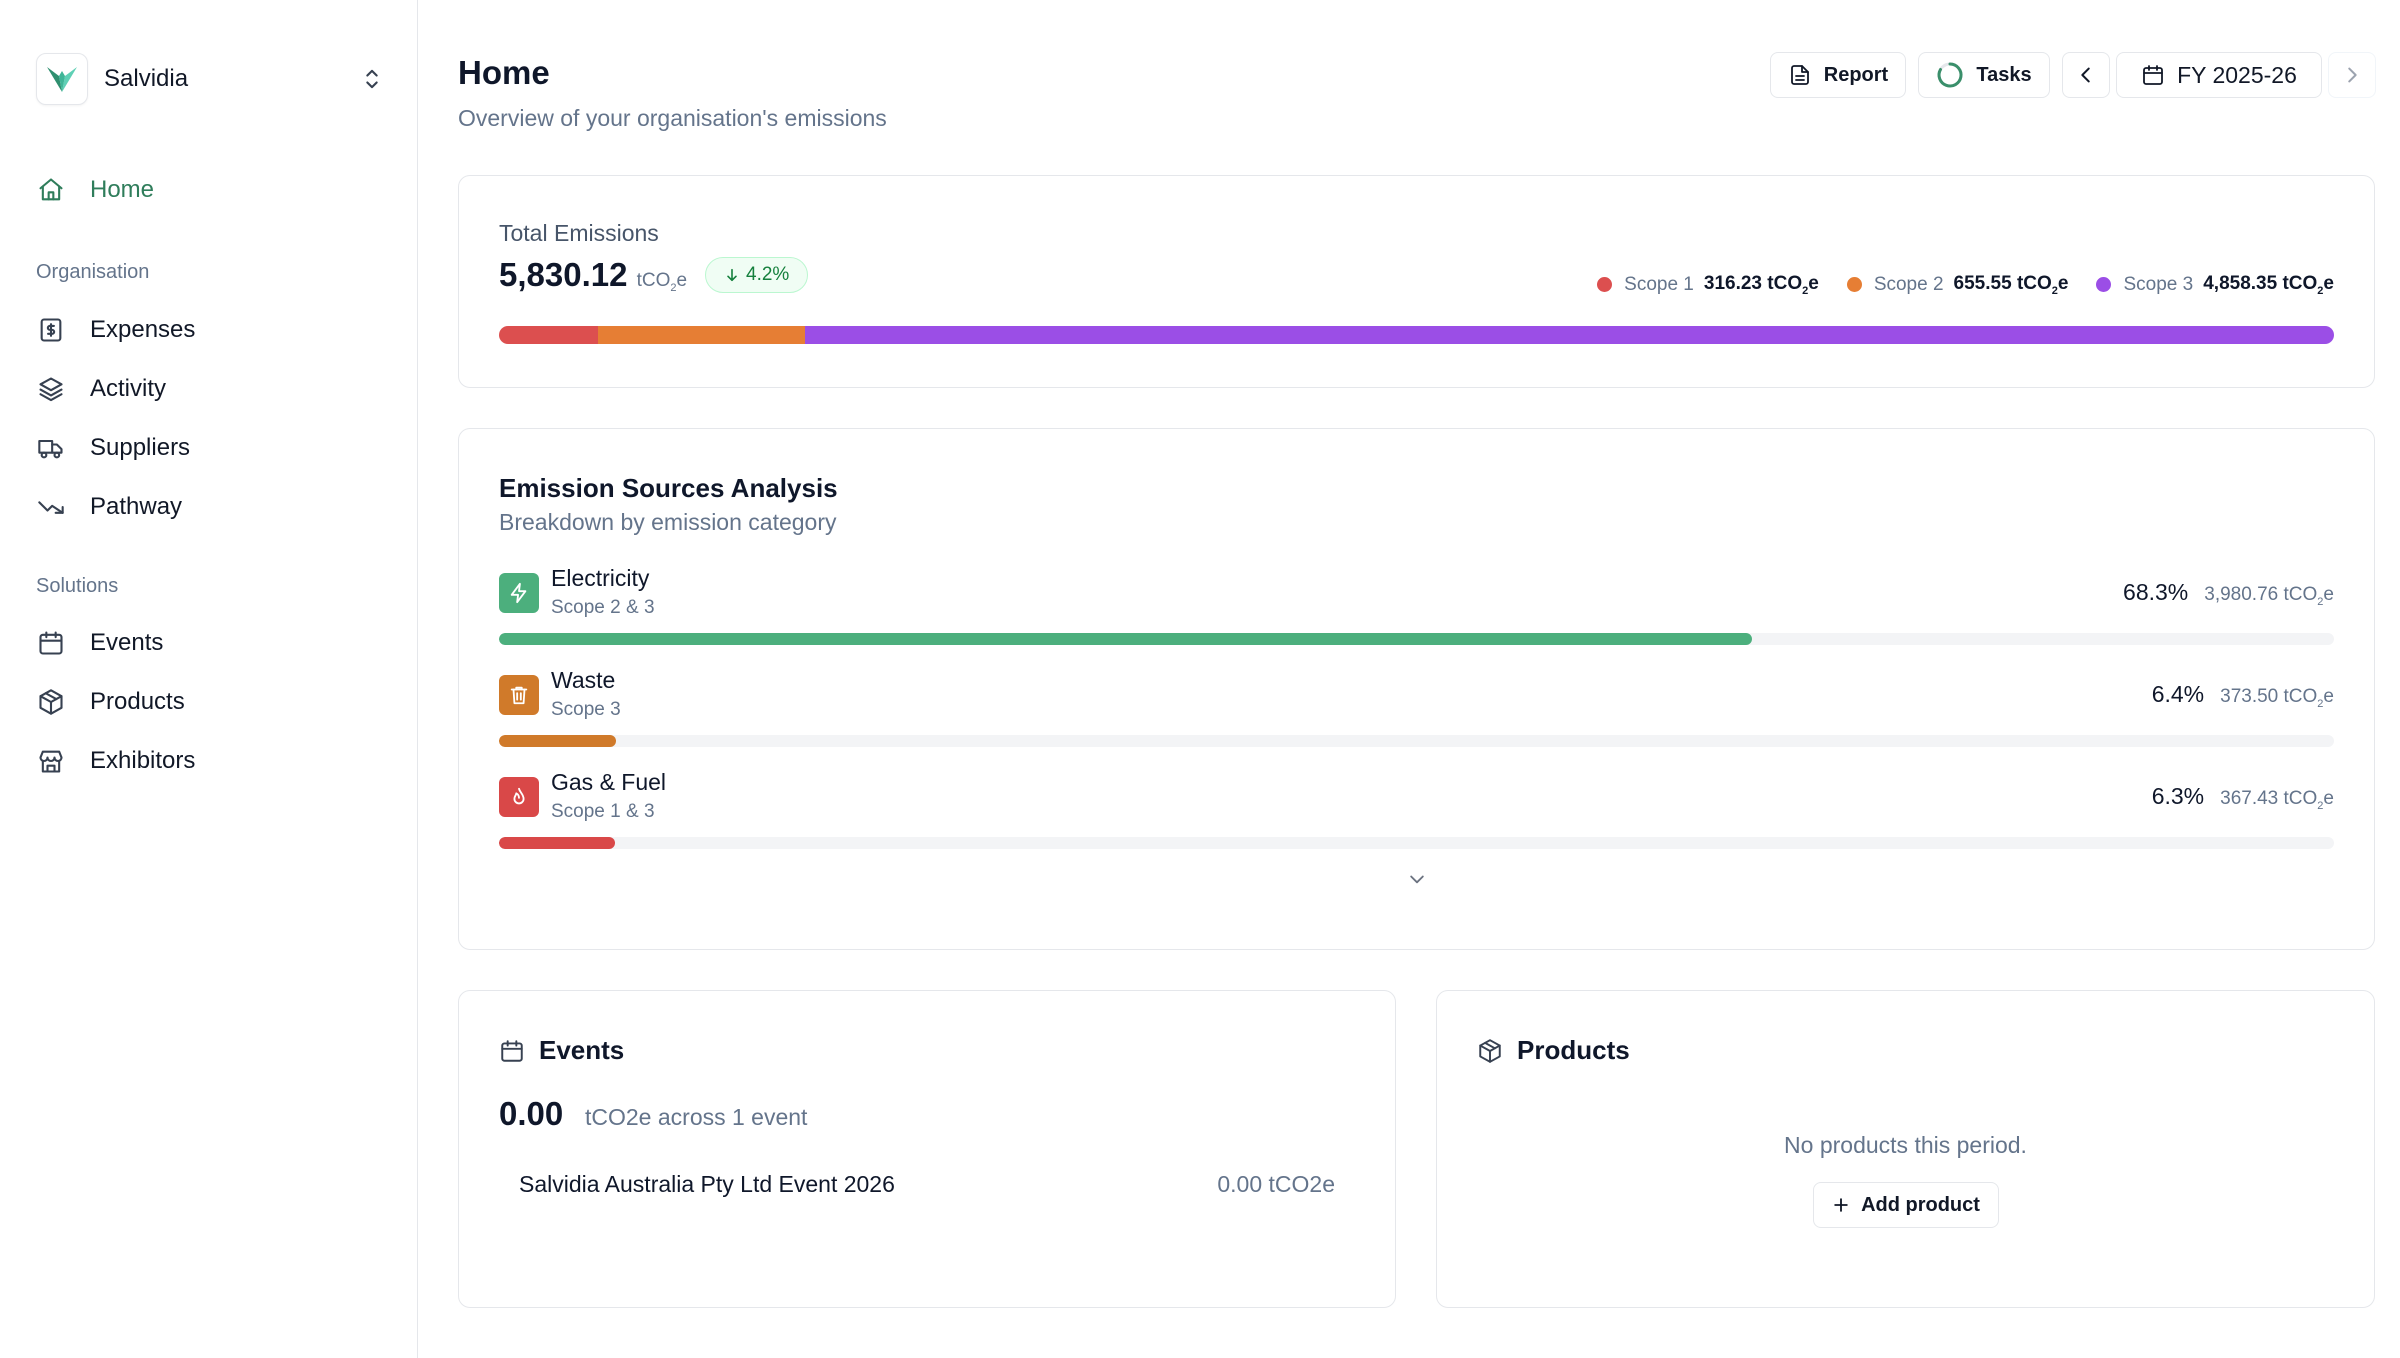 The width and height of the screenshot is (2400, 1358). I want to click on scope-1-dot, so click(1605, 285).